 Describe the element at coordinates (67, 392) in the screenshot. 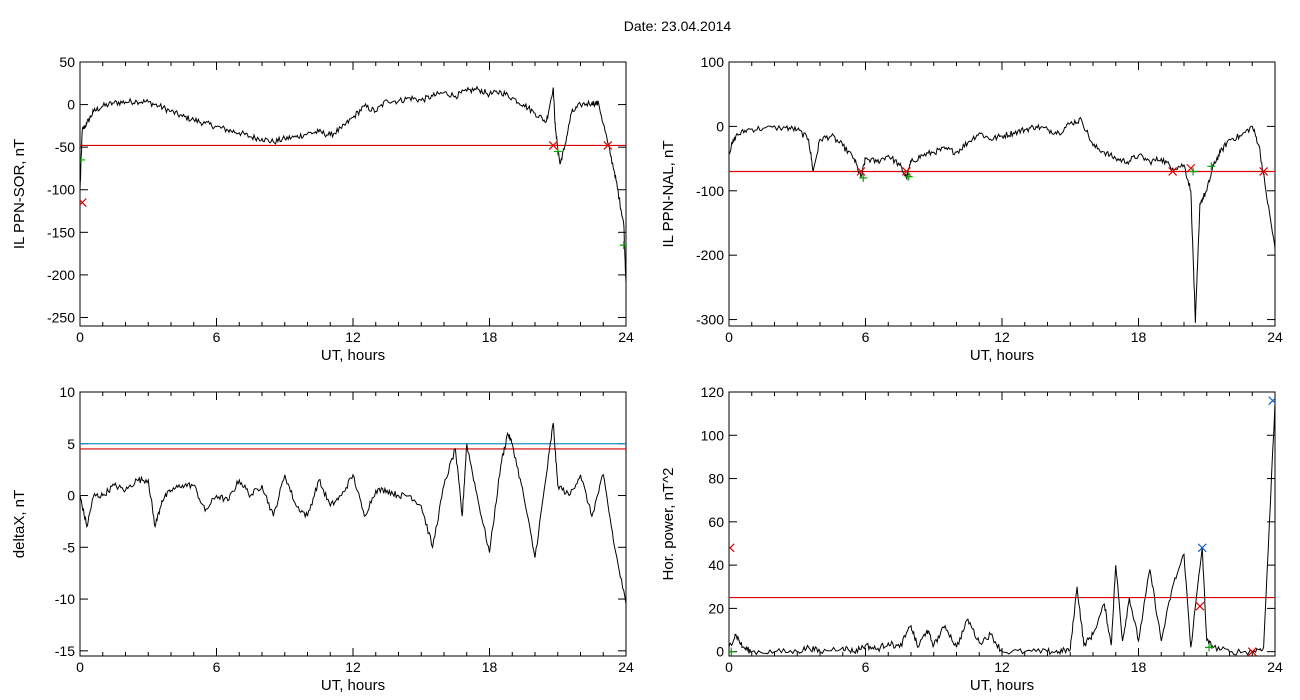

I see `y-tick-label: 10` at that location.